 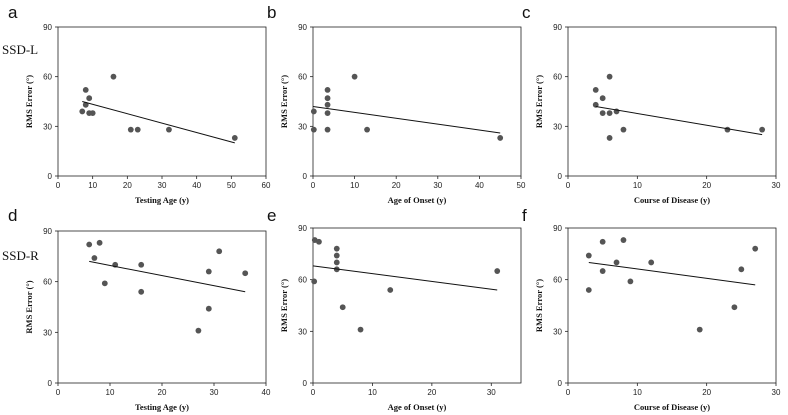 I want to click on y-tick-label-f: 90, so click(x=557, y=228).